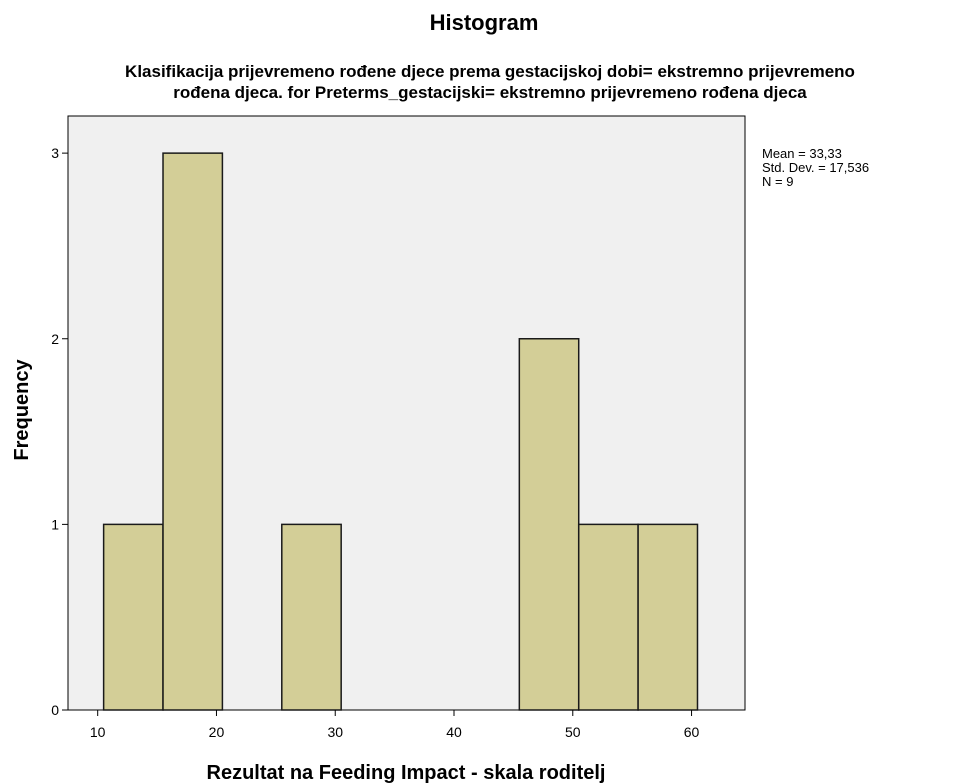 The image size is (968, 783). Describe the element at coordinates (777, 181) in the screenshot. I see `stat-n: N = 9` at that location.